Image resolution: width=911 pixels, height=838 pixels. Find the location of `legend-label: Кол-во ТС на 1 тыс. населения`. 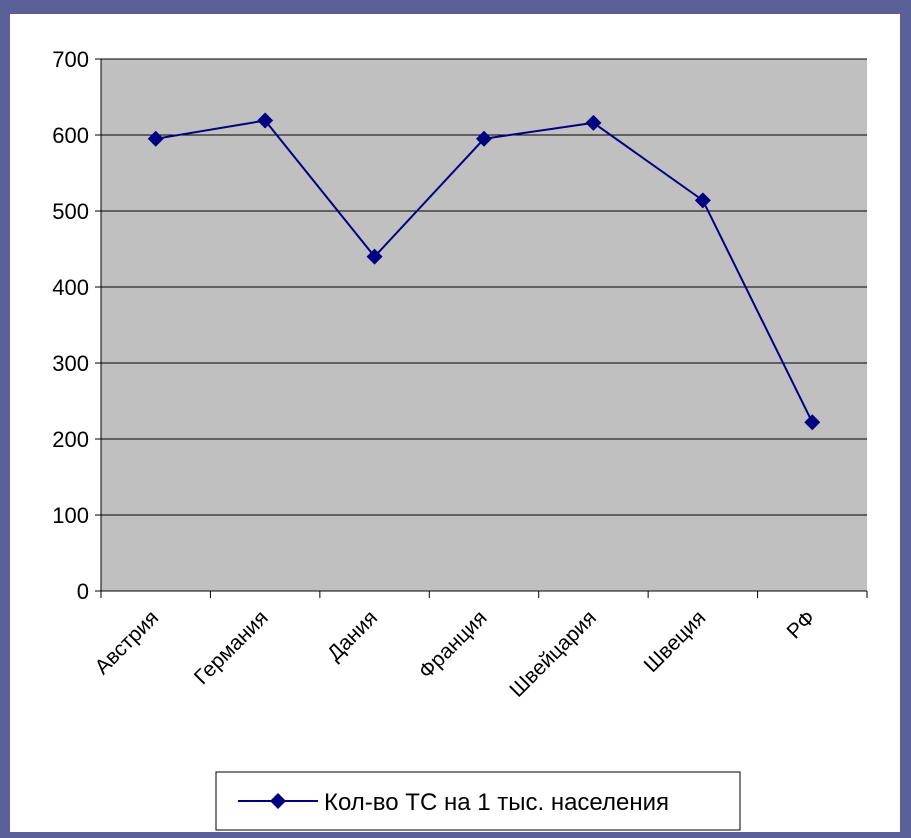

legend-label: Кол-во ТС на 1 тыс. населения is located at coordinates (496, 802).